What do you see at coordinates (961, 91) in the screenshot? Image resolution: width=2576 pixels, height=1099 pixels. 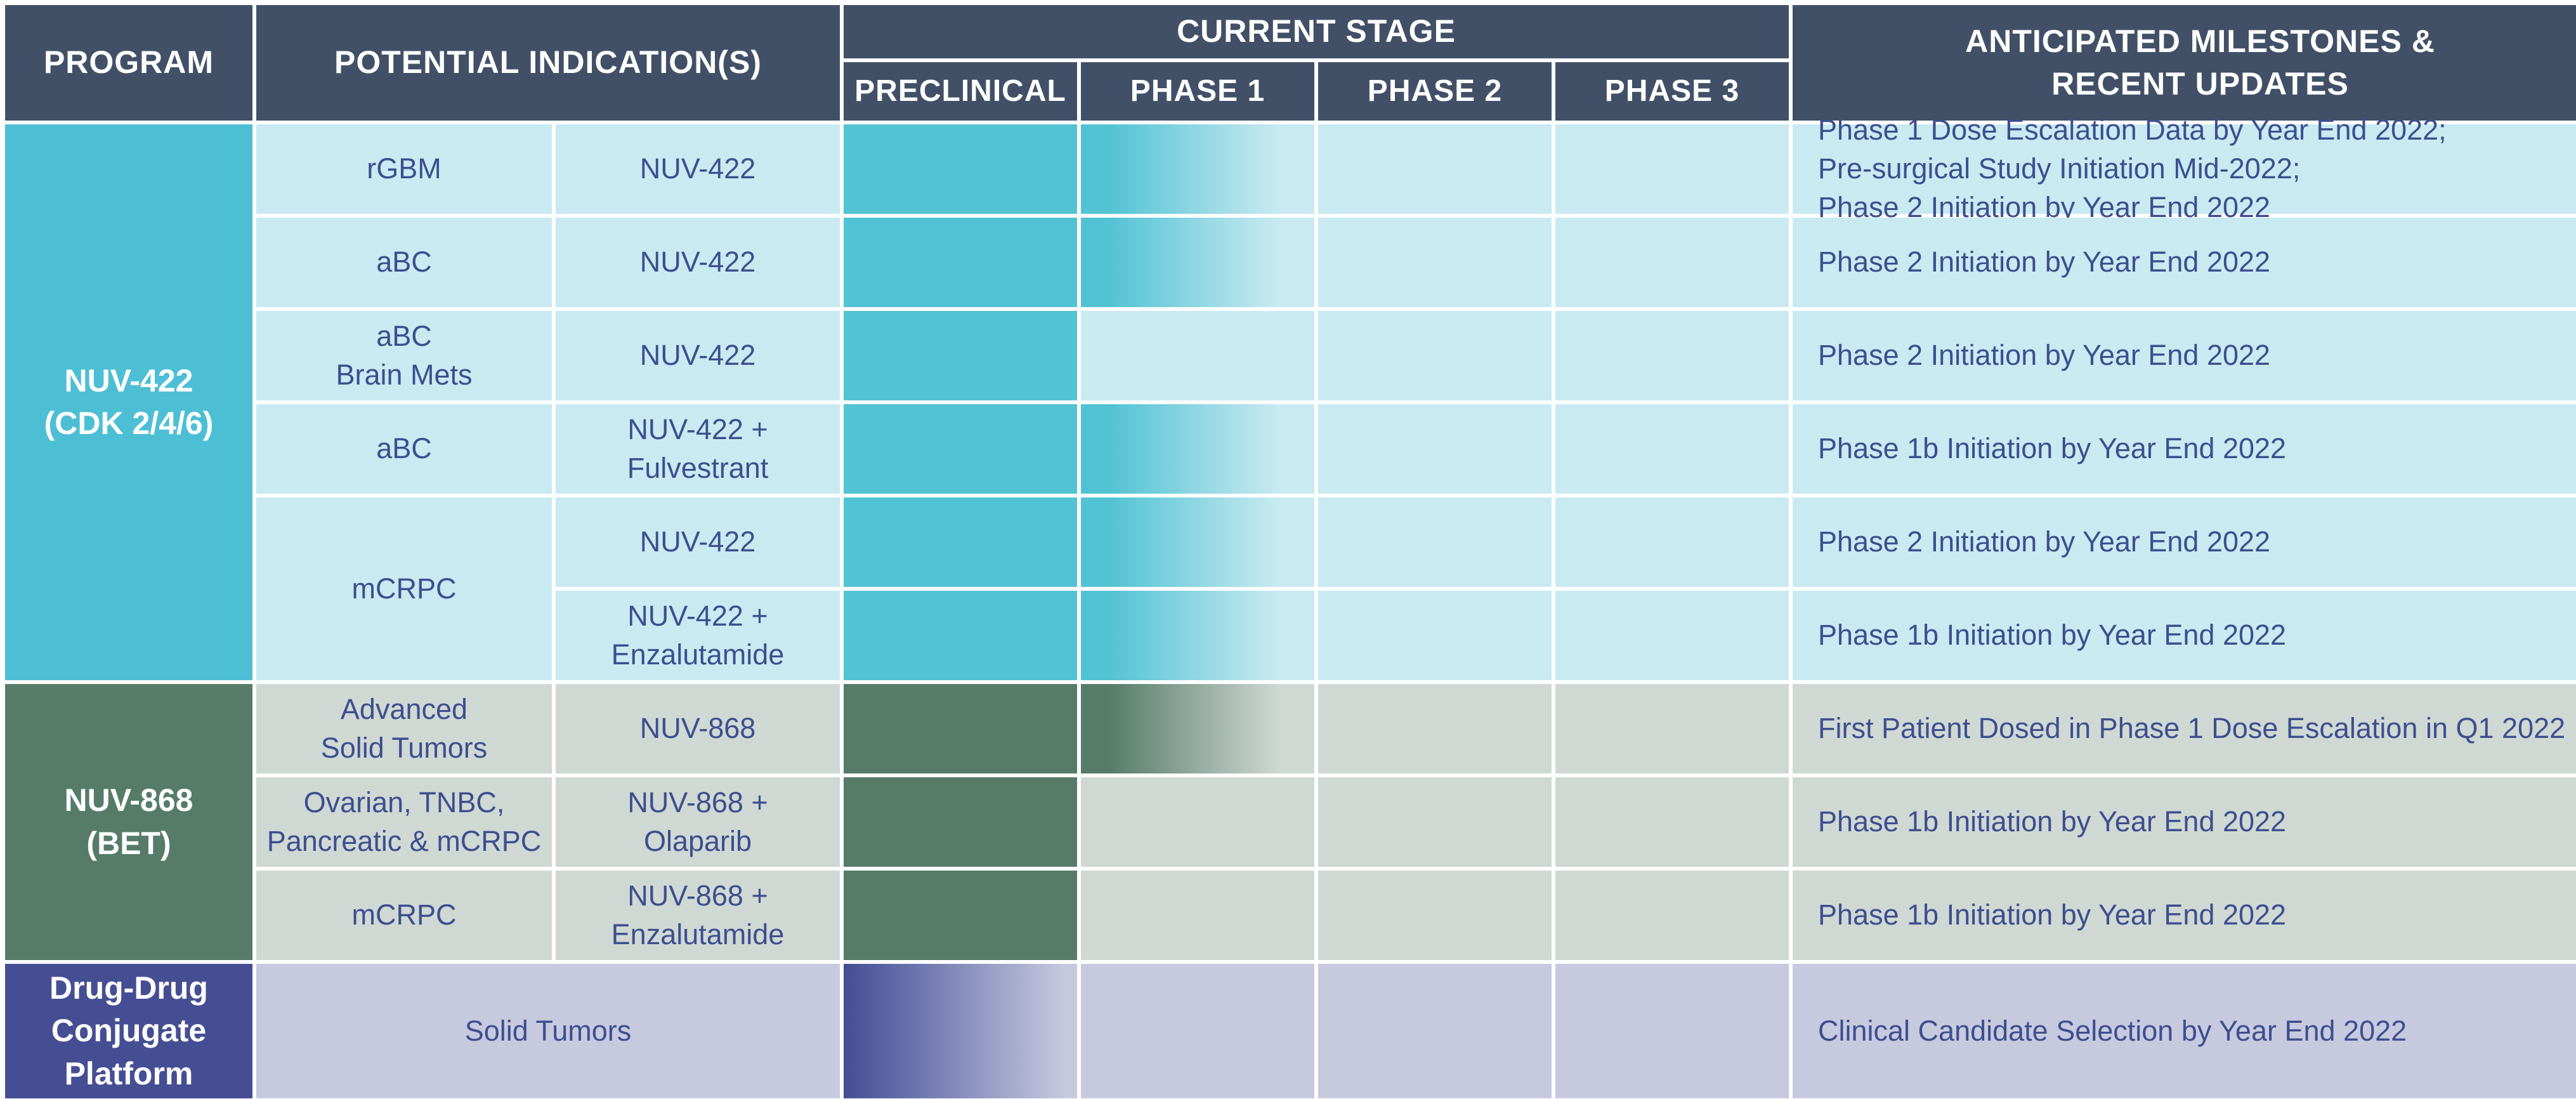 I see `header-preclinical: PRECLINICAL` at bounding box center [961, 91].